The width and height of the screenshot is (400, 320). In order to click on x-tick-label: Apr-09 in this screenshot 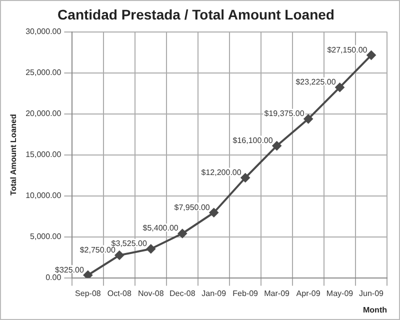, I will do `click(308, 293)`.